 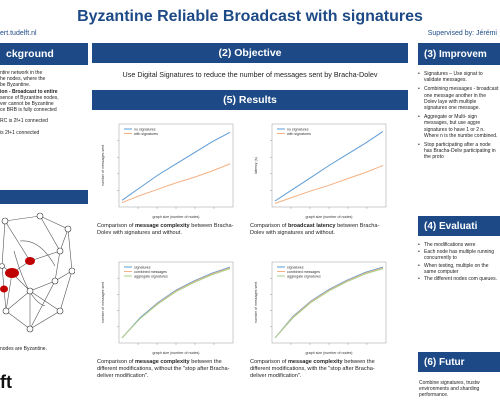 I want to click on section-evaluation-header: (4) Evaluati, so click(x=459, y=226).